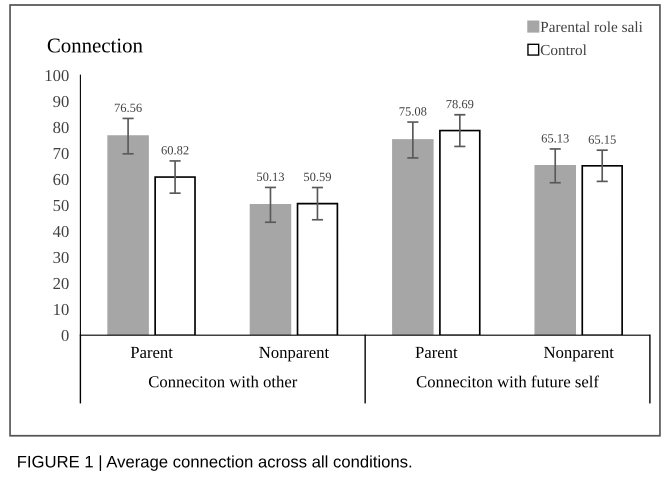  What do you see at coordinates (563, 50) in the screenshot?
I see `legend-label: Control` at bounding box center [563, 50].